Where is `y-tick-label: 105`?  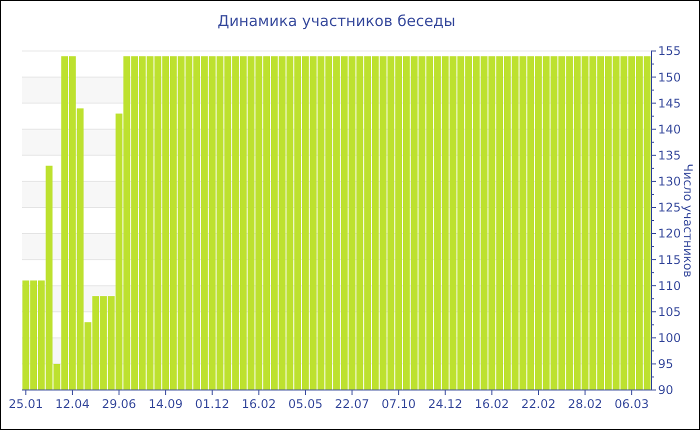 y-tick-label: 105 is located at coordinates (669, 311).